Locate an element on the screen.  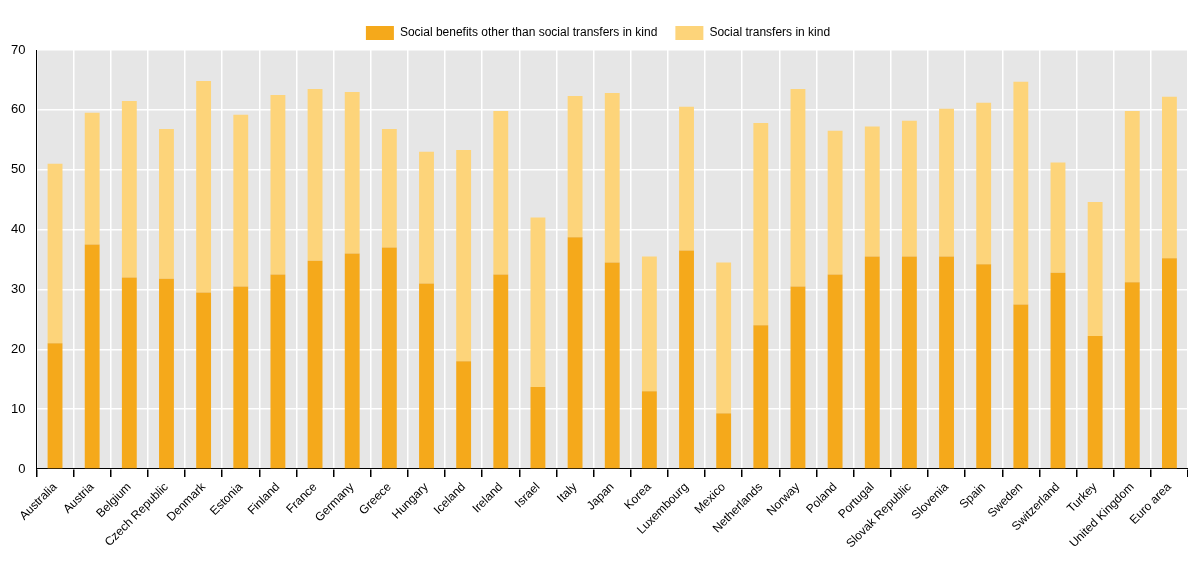
x-tick-label: Italy is located at coordinates (567, 492).